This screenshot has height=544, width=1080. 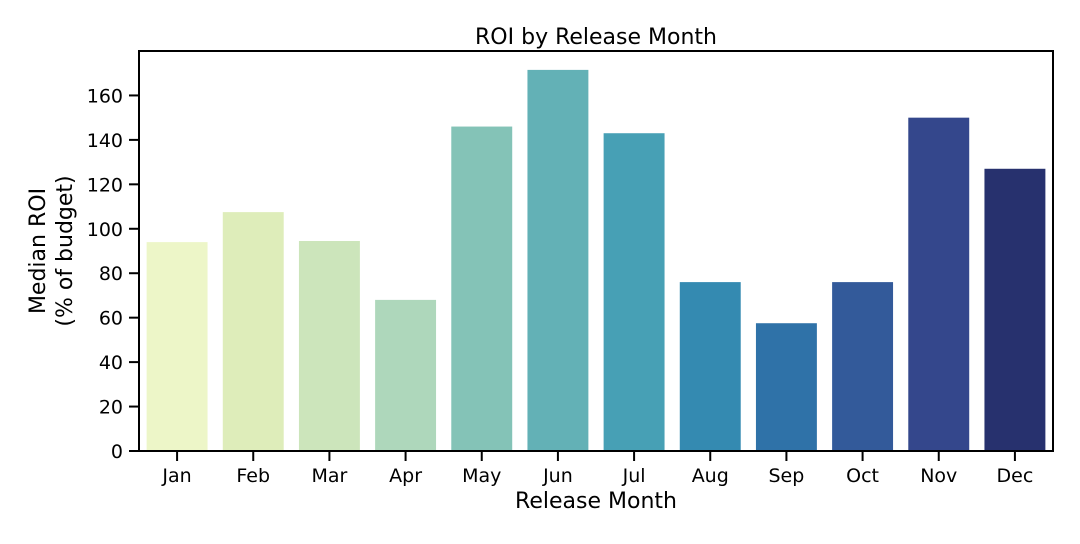 What do you see at coordinates (939, 284) in the screenshot?
I see `bar-nov` at bounding box center [939, 284].